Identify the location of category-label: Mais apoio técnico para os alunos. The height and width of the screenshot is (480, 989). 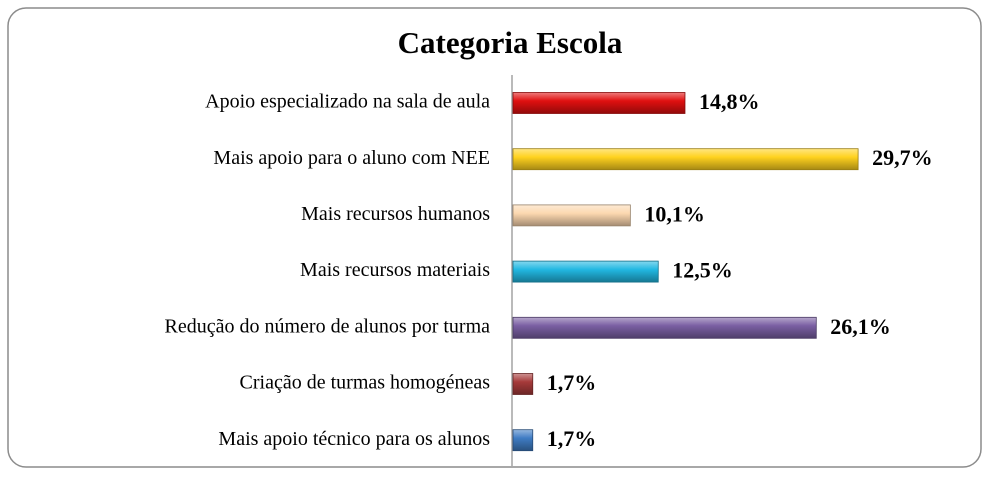
(354, 439).